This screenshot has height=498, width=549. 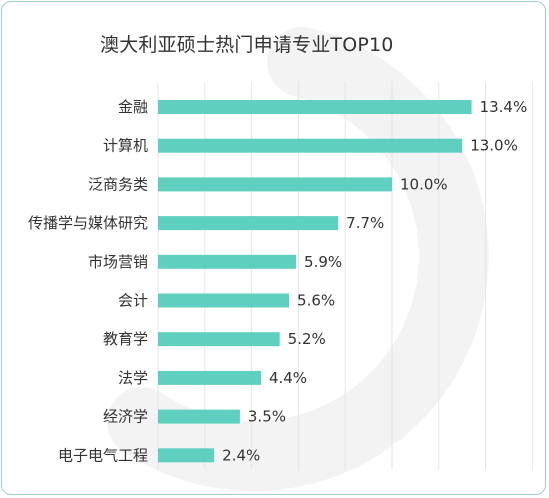 What do you see at coordinates (504, 107) in the screenshot?
I see `value-label: 13.4%` at bounding box center [504, 107].